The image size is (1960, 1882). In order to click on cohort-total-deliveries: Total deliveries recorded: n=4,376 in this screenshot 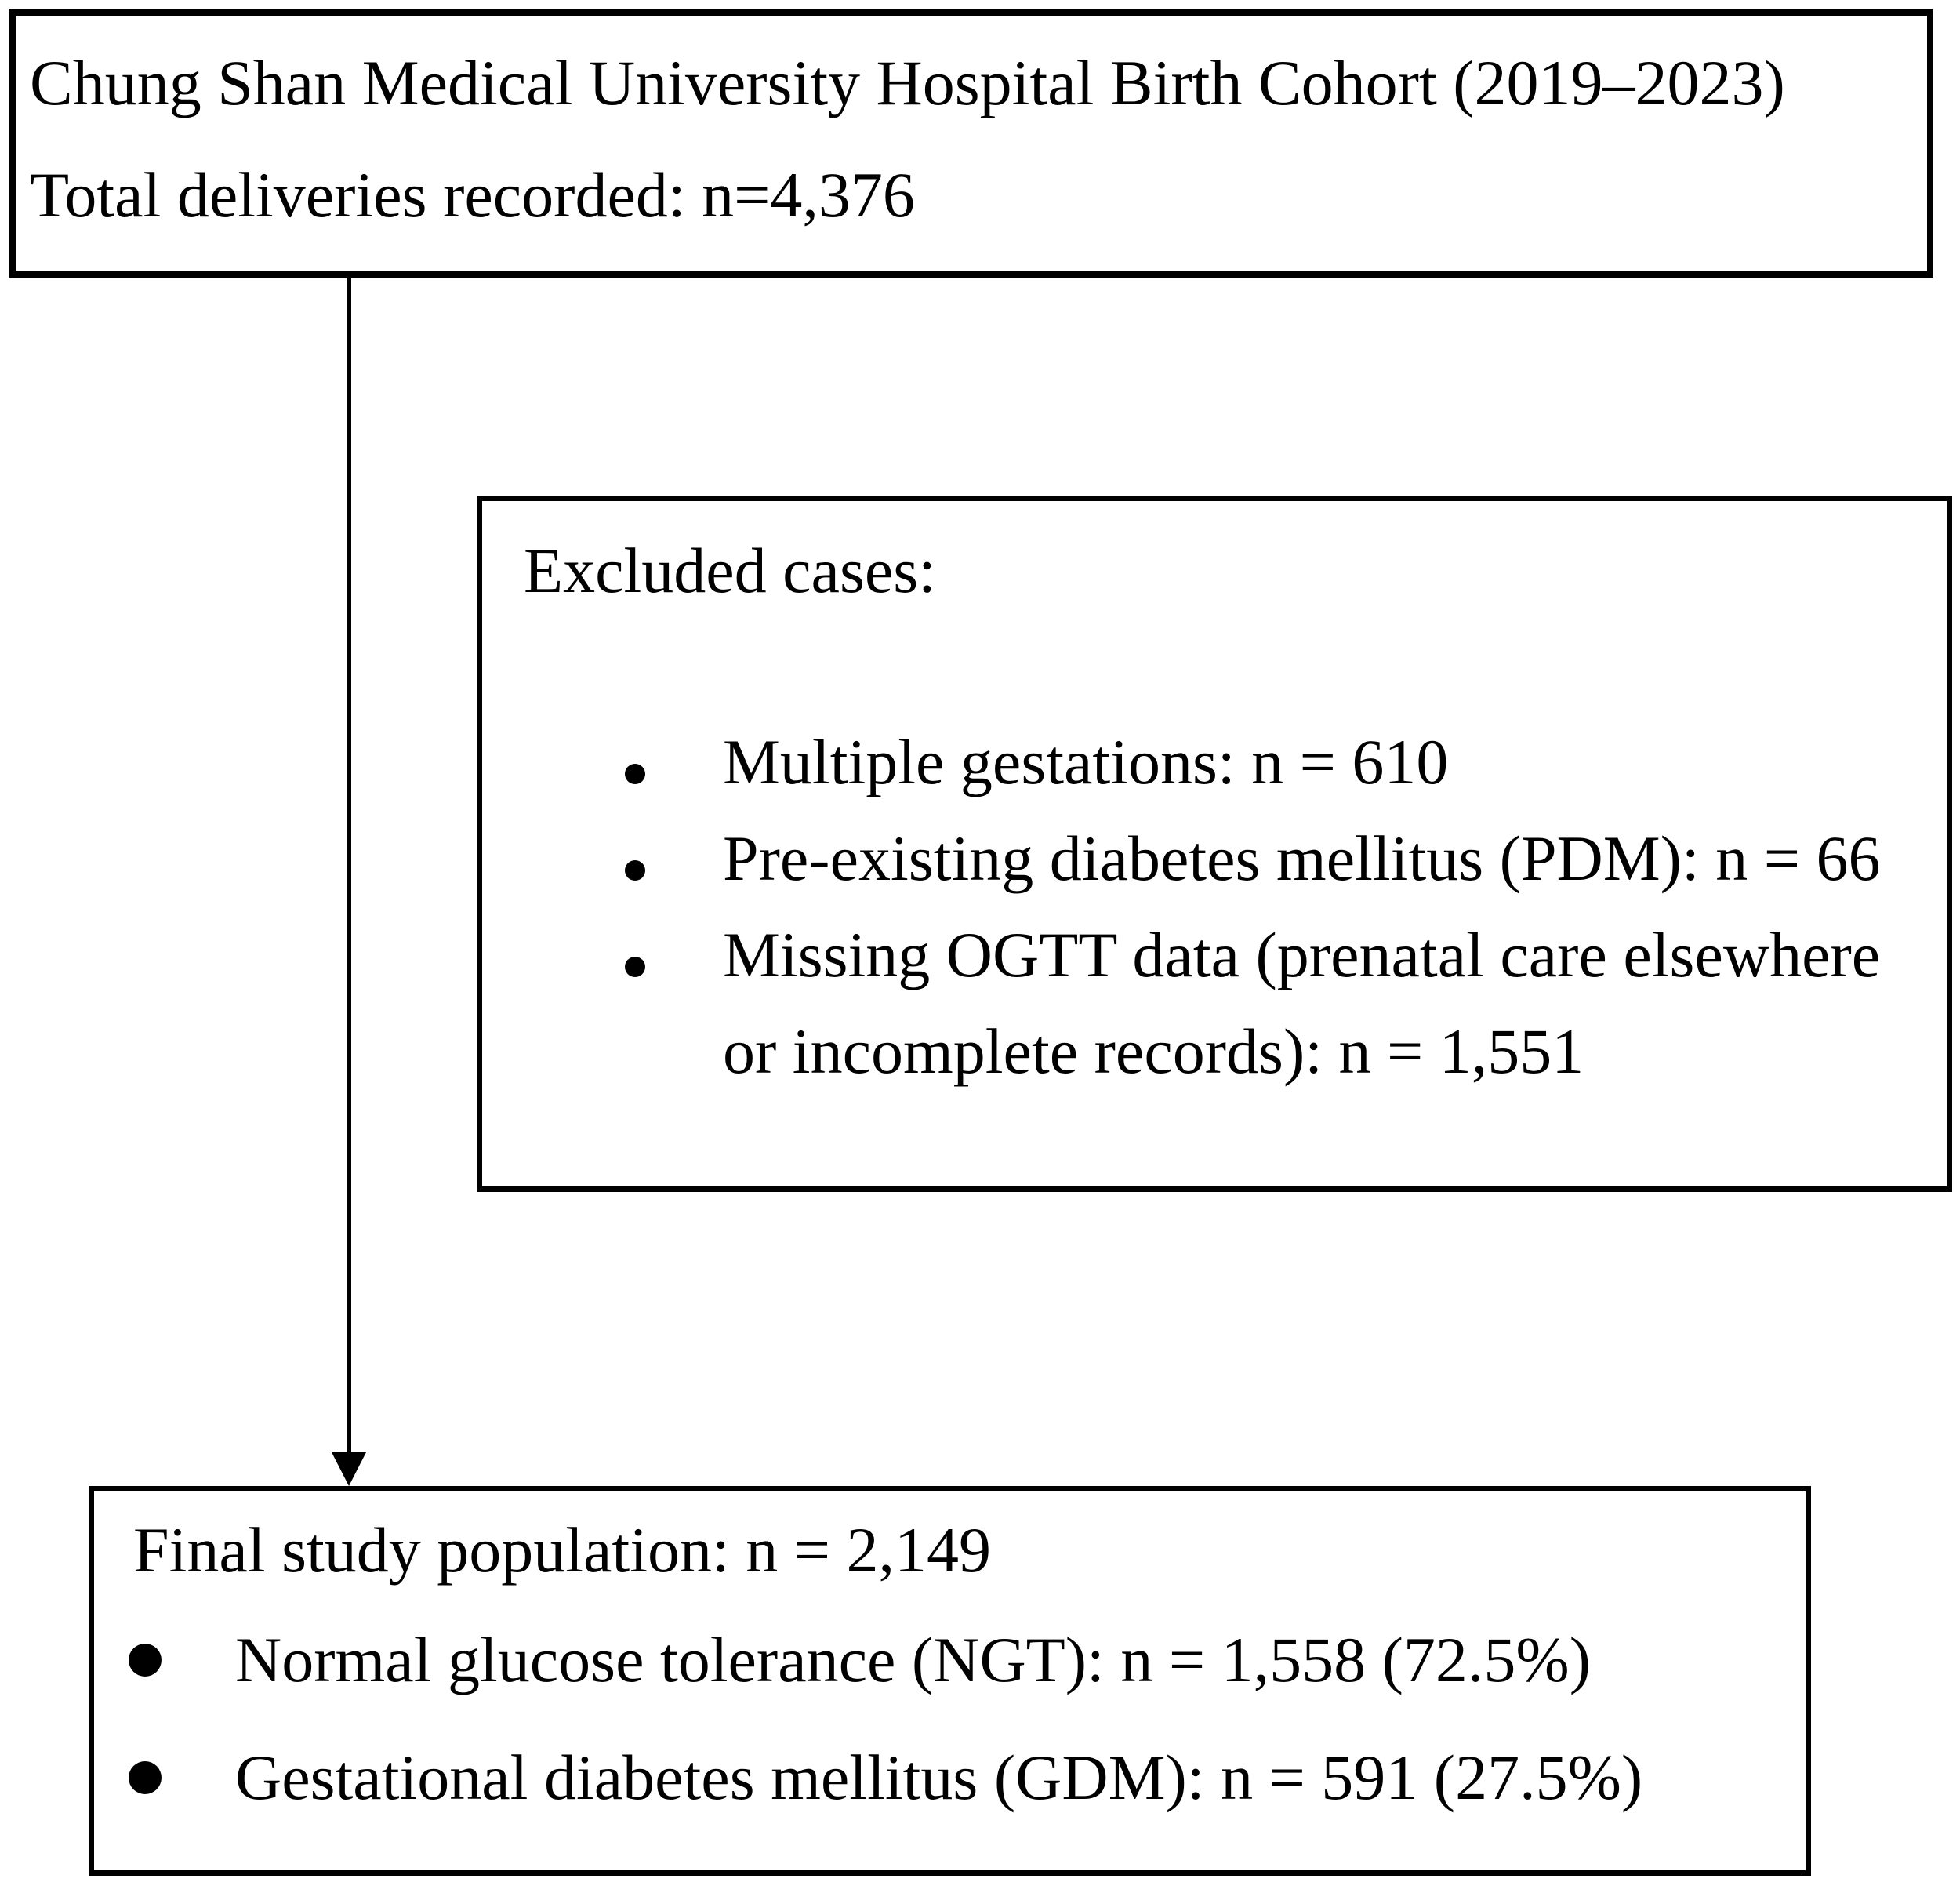, I will do `click(473, 195)`.